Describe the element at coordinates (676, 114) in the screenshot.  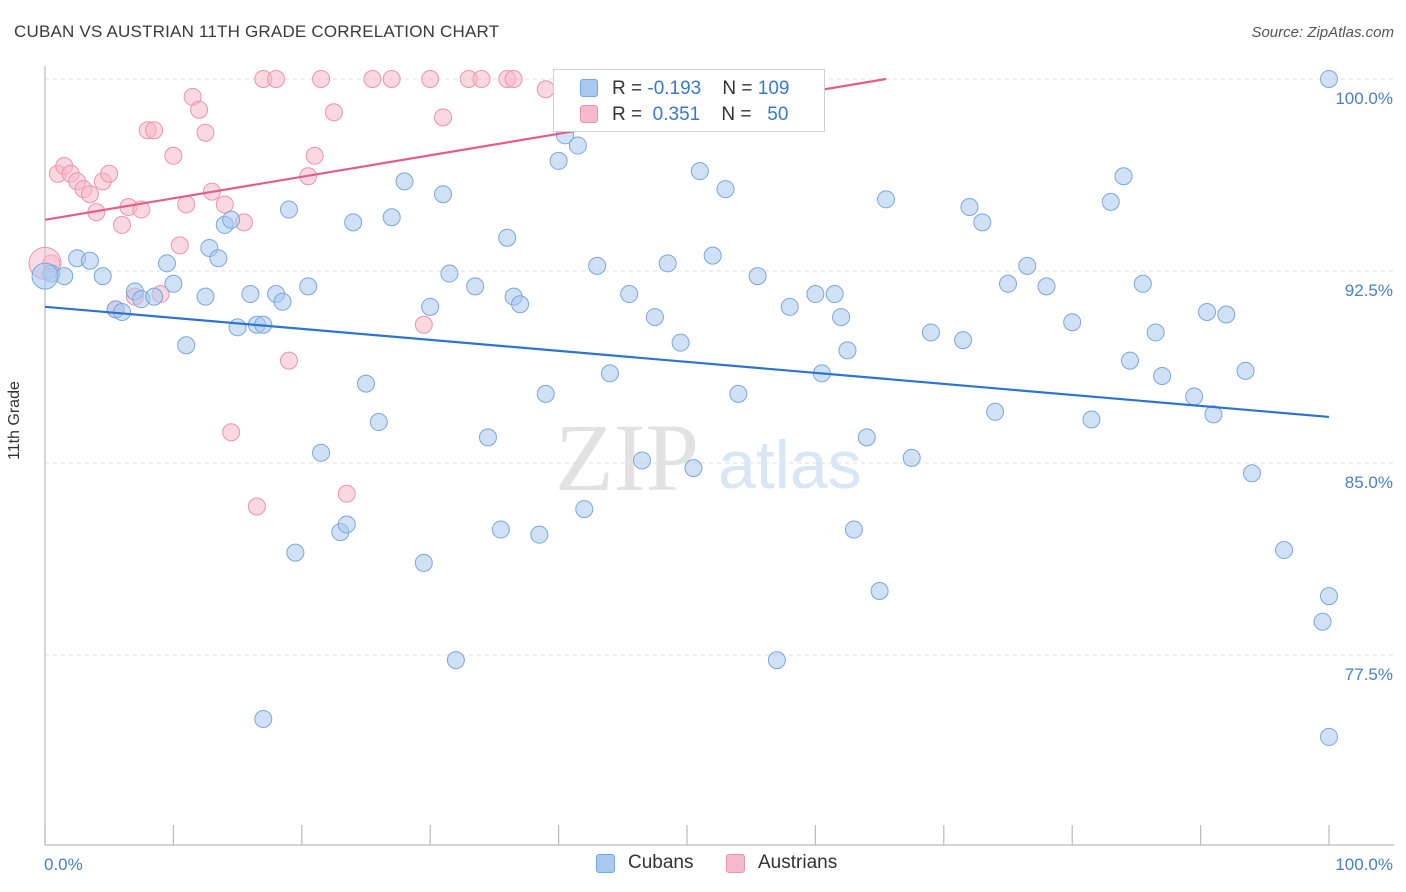
I see `legend-r-value: 0.351` at that location.